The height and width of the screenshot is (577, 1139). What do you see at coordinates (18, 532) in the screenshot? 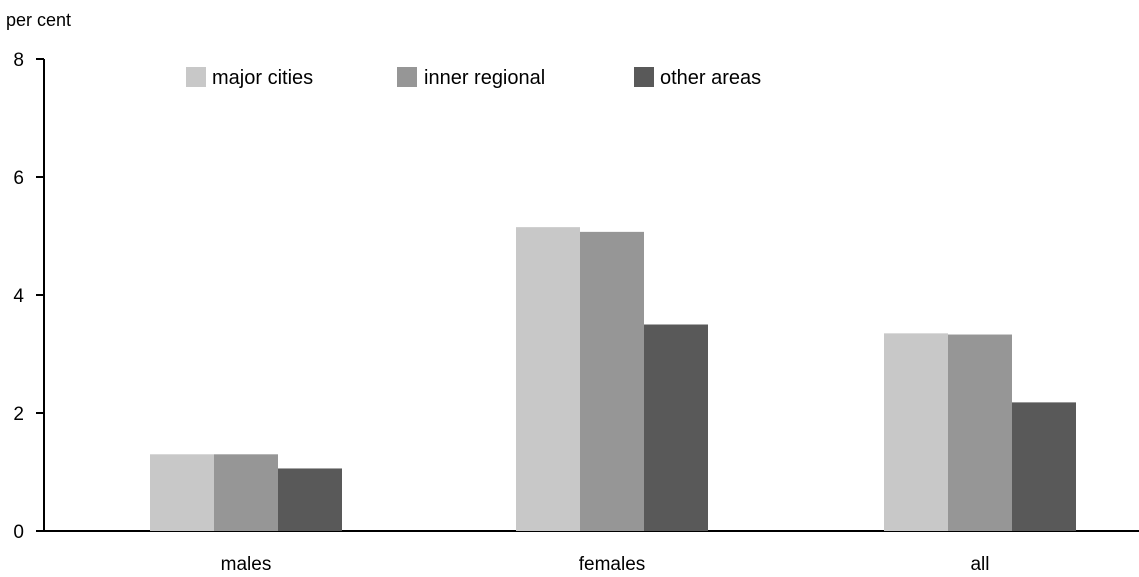
I see `y-tick-label-0: 0` at bounding box center [18, 532].